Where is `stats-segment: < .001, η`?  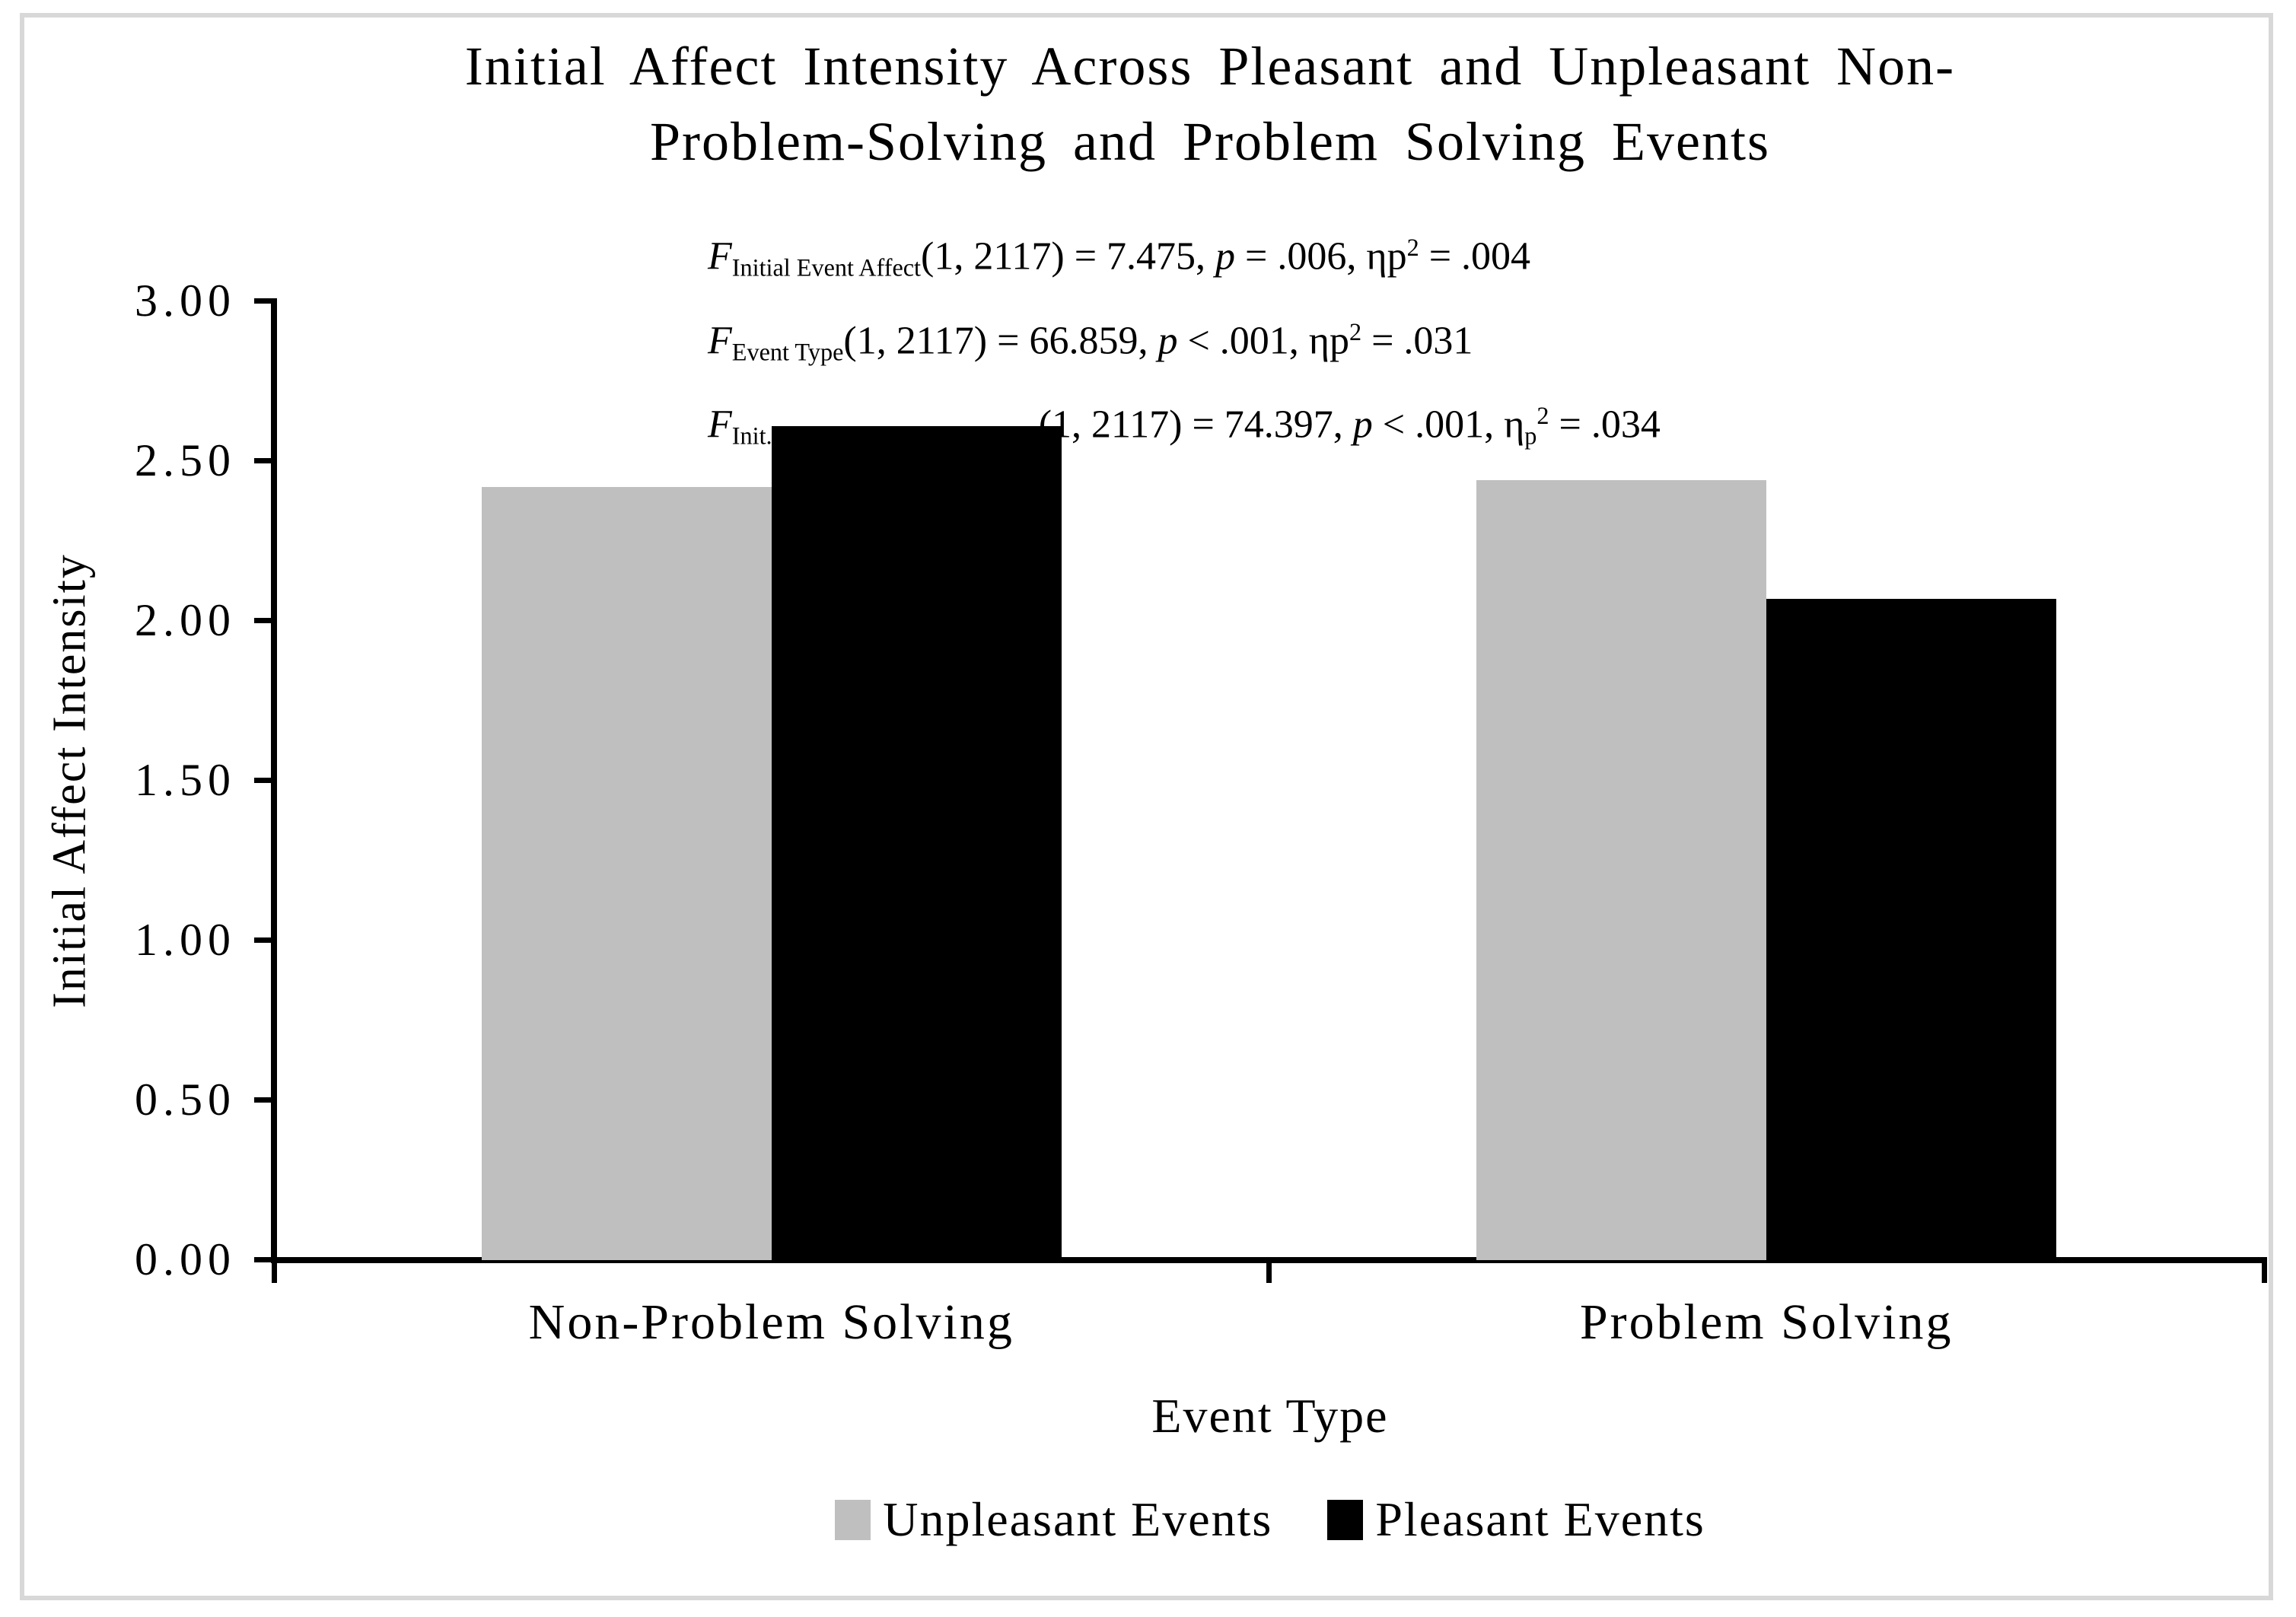 stats-segment: < .001, η is located at coordinates (1448, 425).